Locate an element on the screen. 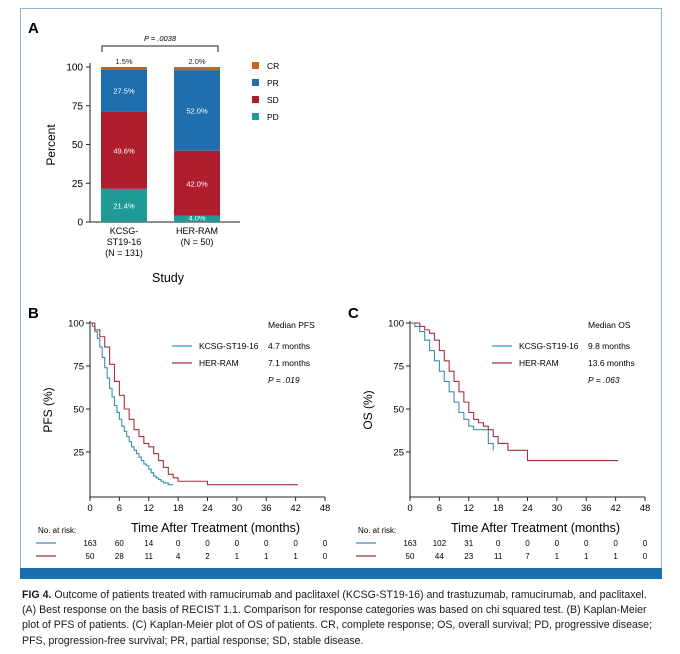 The image size is (680, 654). panel-b-x-tick-label: 0 is located at coordinates (89, 508).